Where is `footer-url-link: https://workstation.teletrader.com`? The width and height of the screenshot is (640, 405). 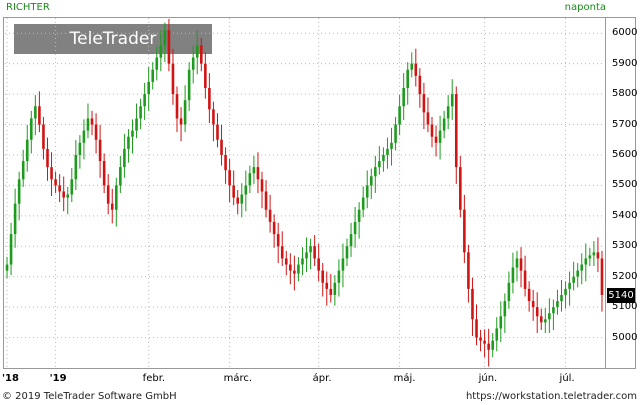
footer-url-link: https://workstation.teletrader.com is located at coordinates (551, 396).